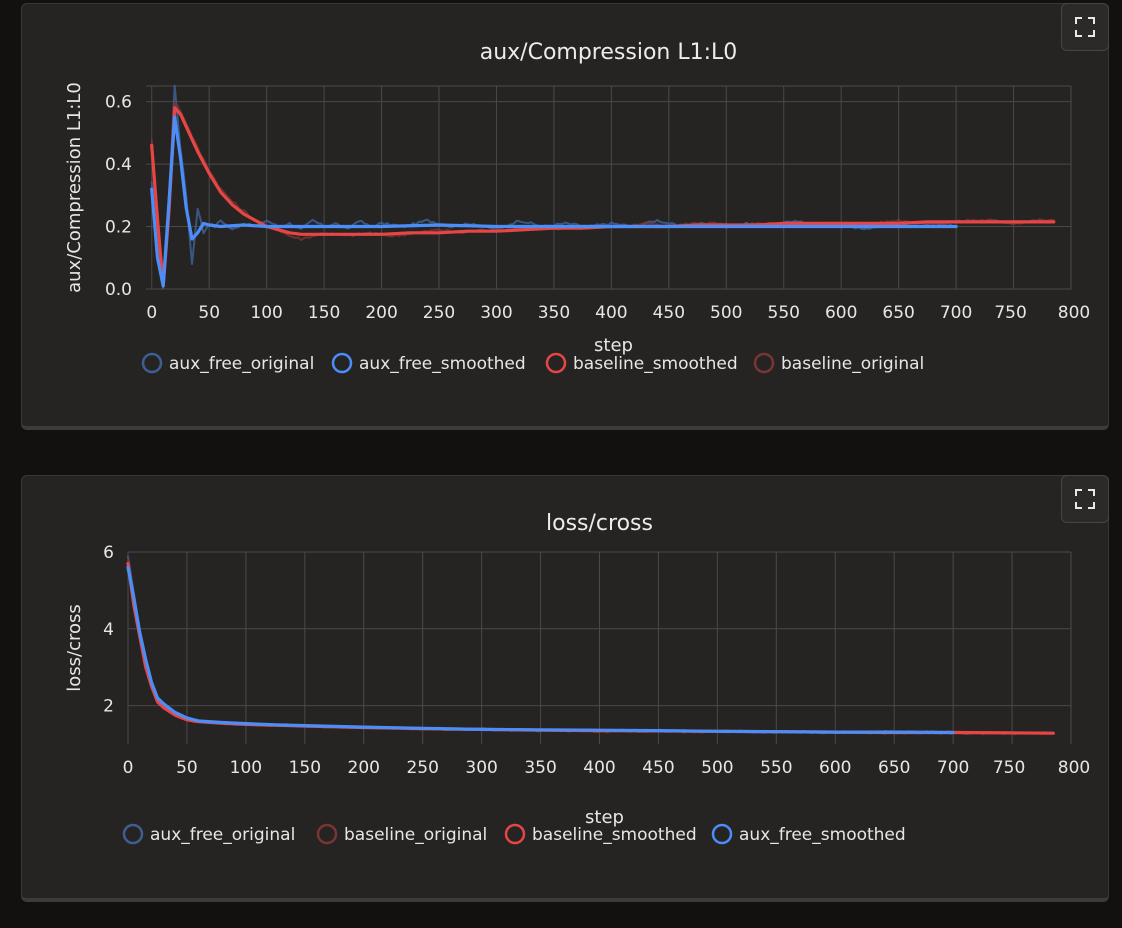 The image size is (1122, 928). What do you see at coordinates (108, 630) in the screenshot?
I see `y-tick-label: 4` at bounding box center [108, 630].